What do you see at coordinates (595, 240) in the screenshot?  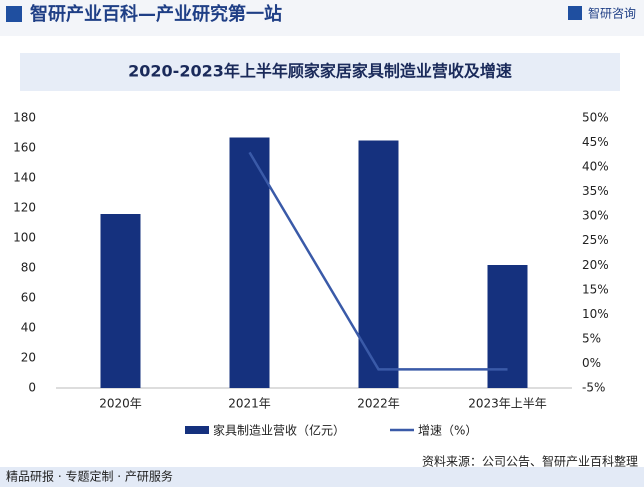 I see `y2-tick-label: 25%` at bounding box center [595, 240].